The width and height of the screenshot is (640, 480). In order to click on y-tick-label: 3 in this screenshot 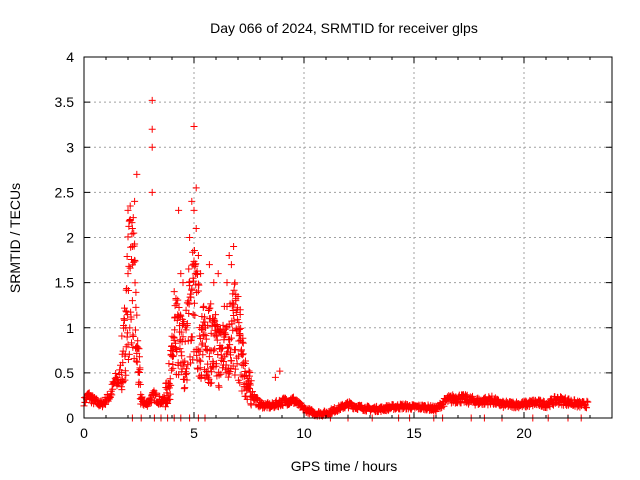, I will do `click(70, 147)`.